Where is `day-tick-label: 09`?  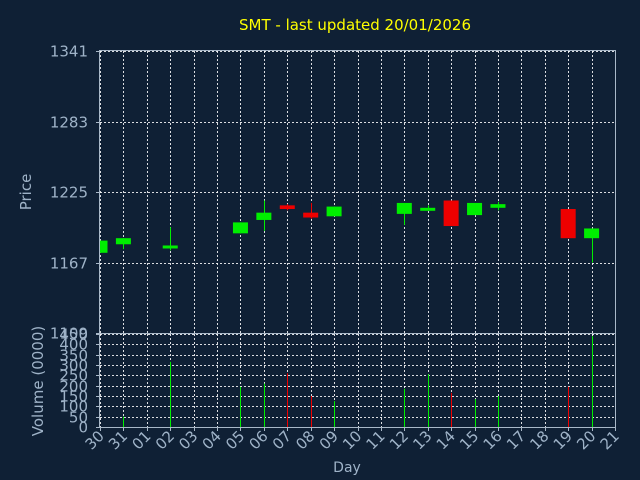
day-tick-label: 09 is located at coordinates (329, 440).